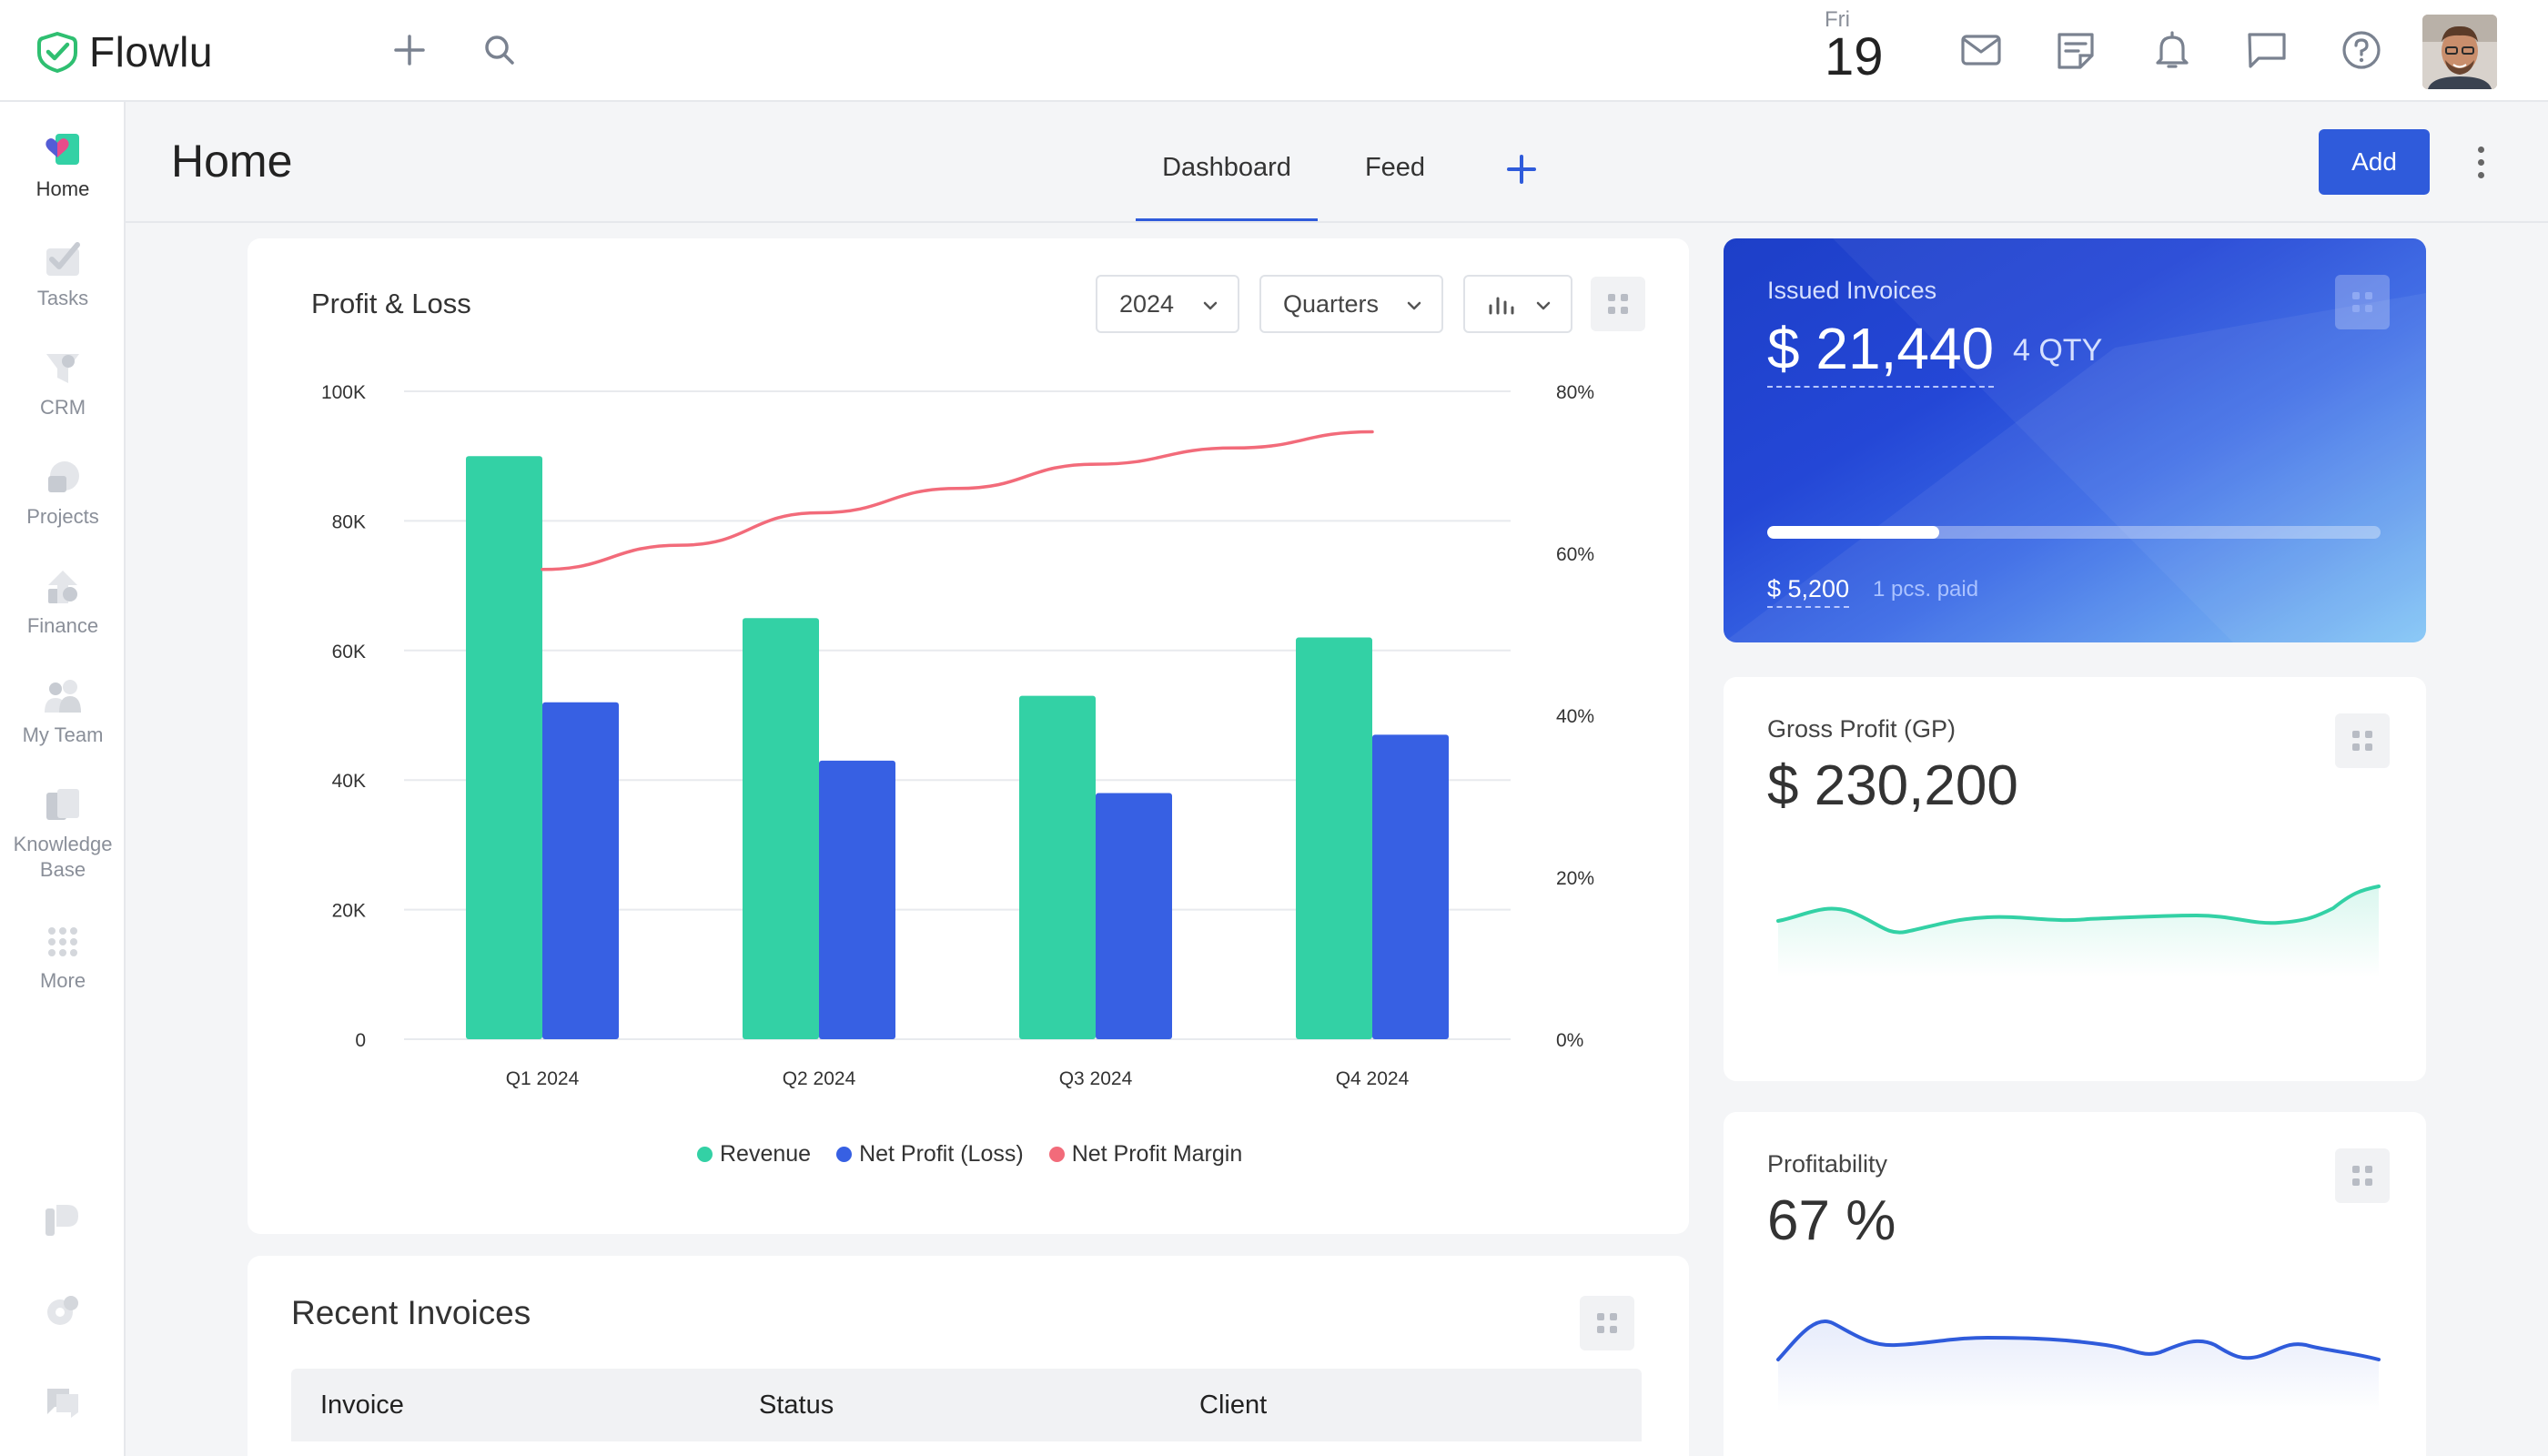 Image resolution: width=2548 pixels, height=1456 pixels. I want to click on y2-tick-label: 20%, so click(1575, 879).